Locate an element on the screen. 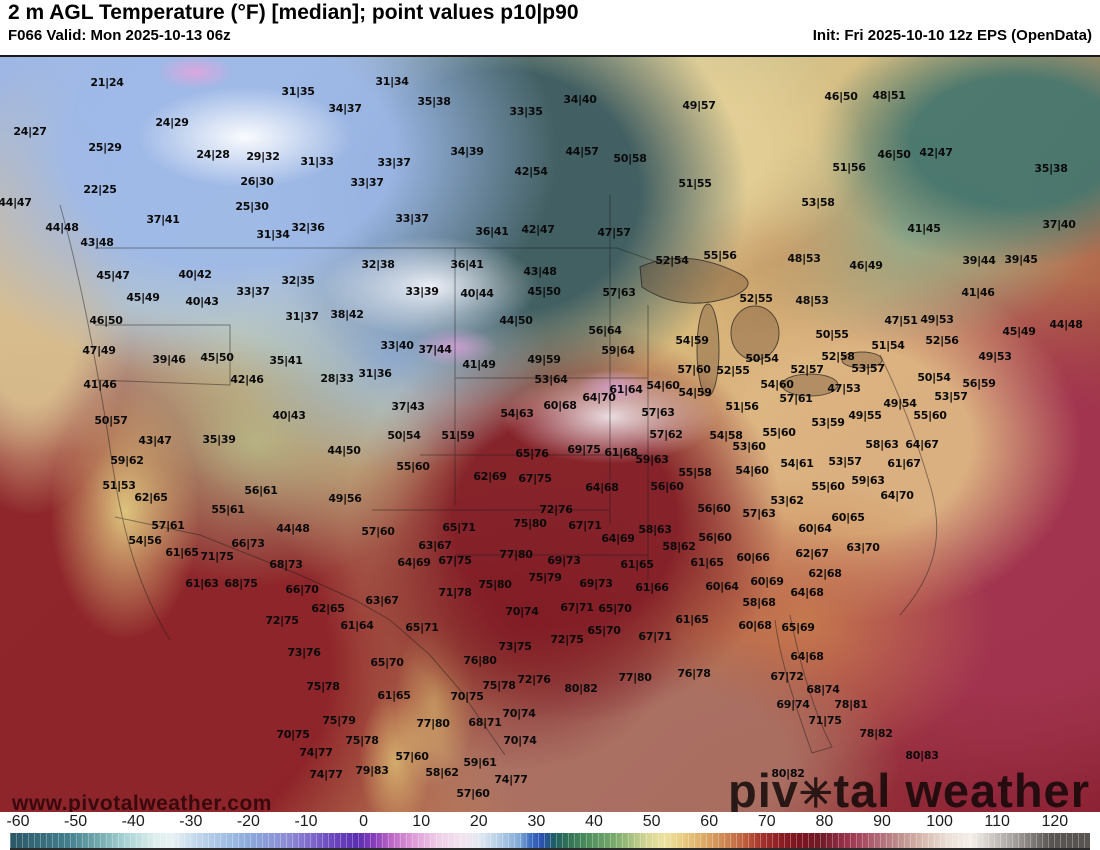 The image size is (1100, 850). point-value: 65|69 is located at coordinates (798, 627).